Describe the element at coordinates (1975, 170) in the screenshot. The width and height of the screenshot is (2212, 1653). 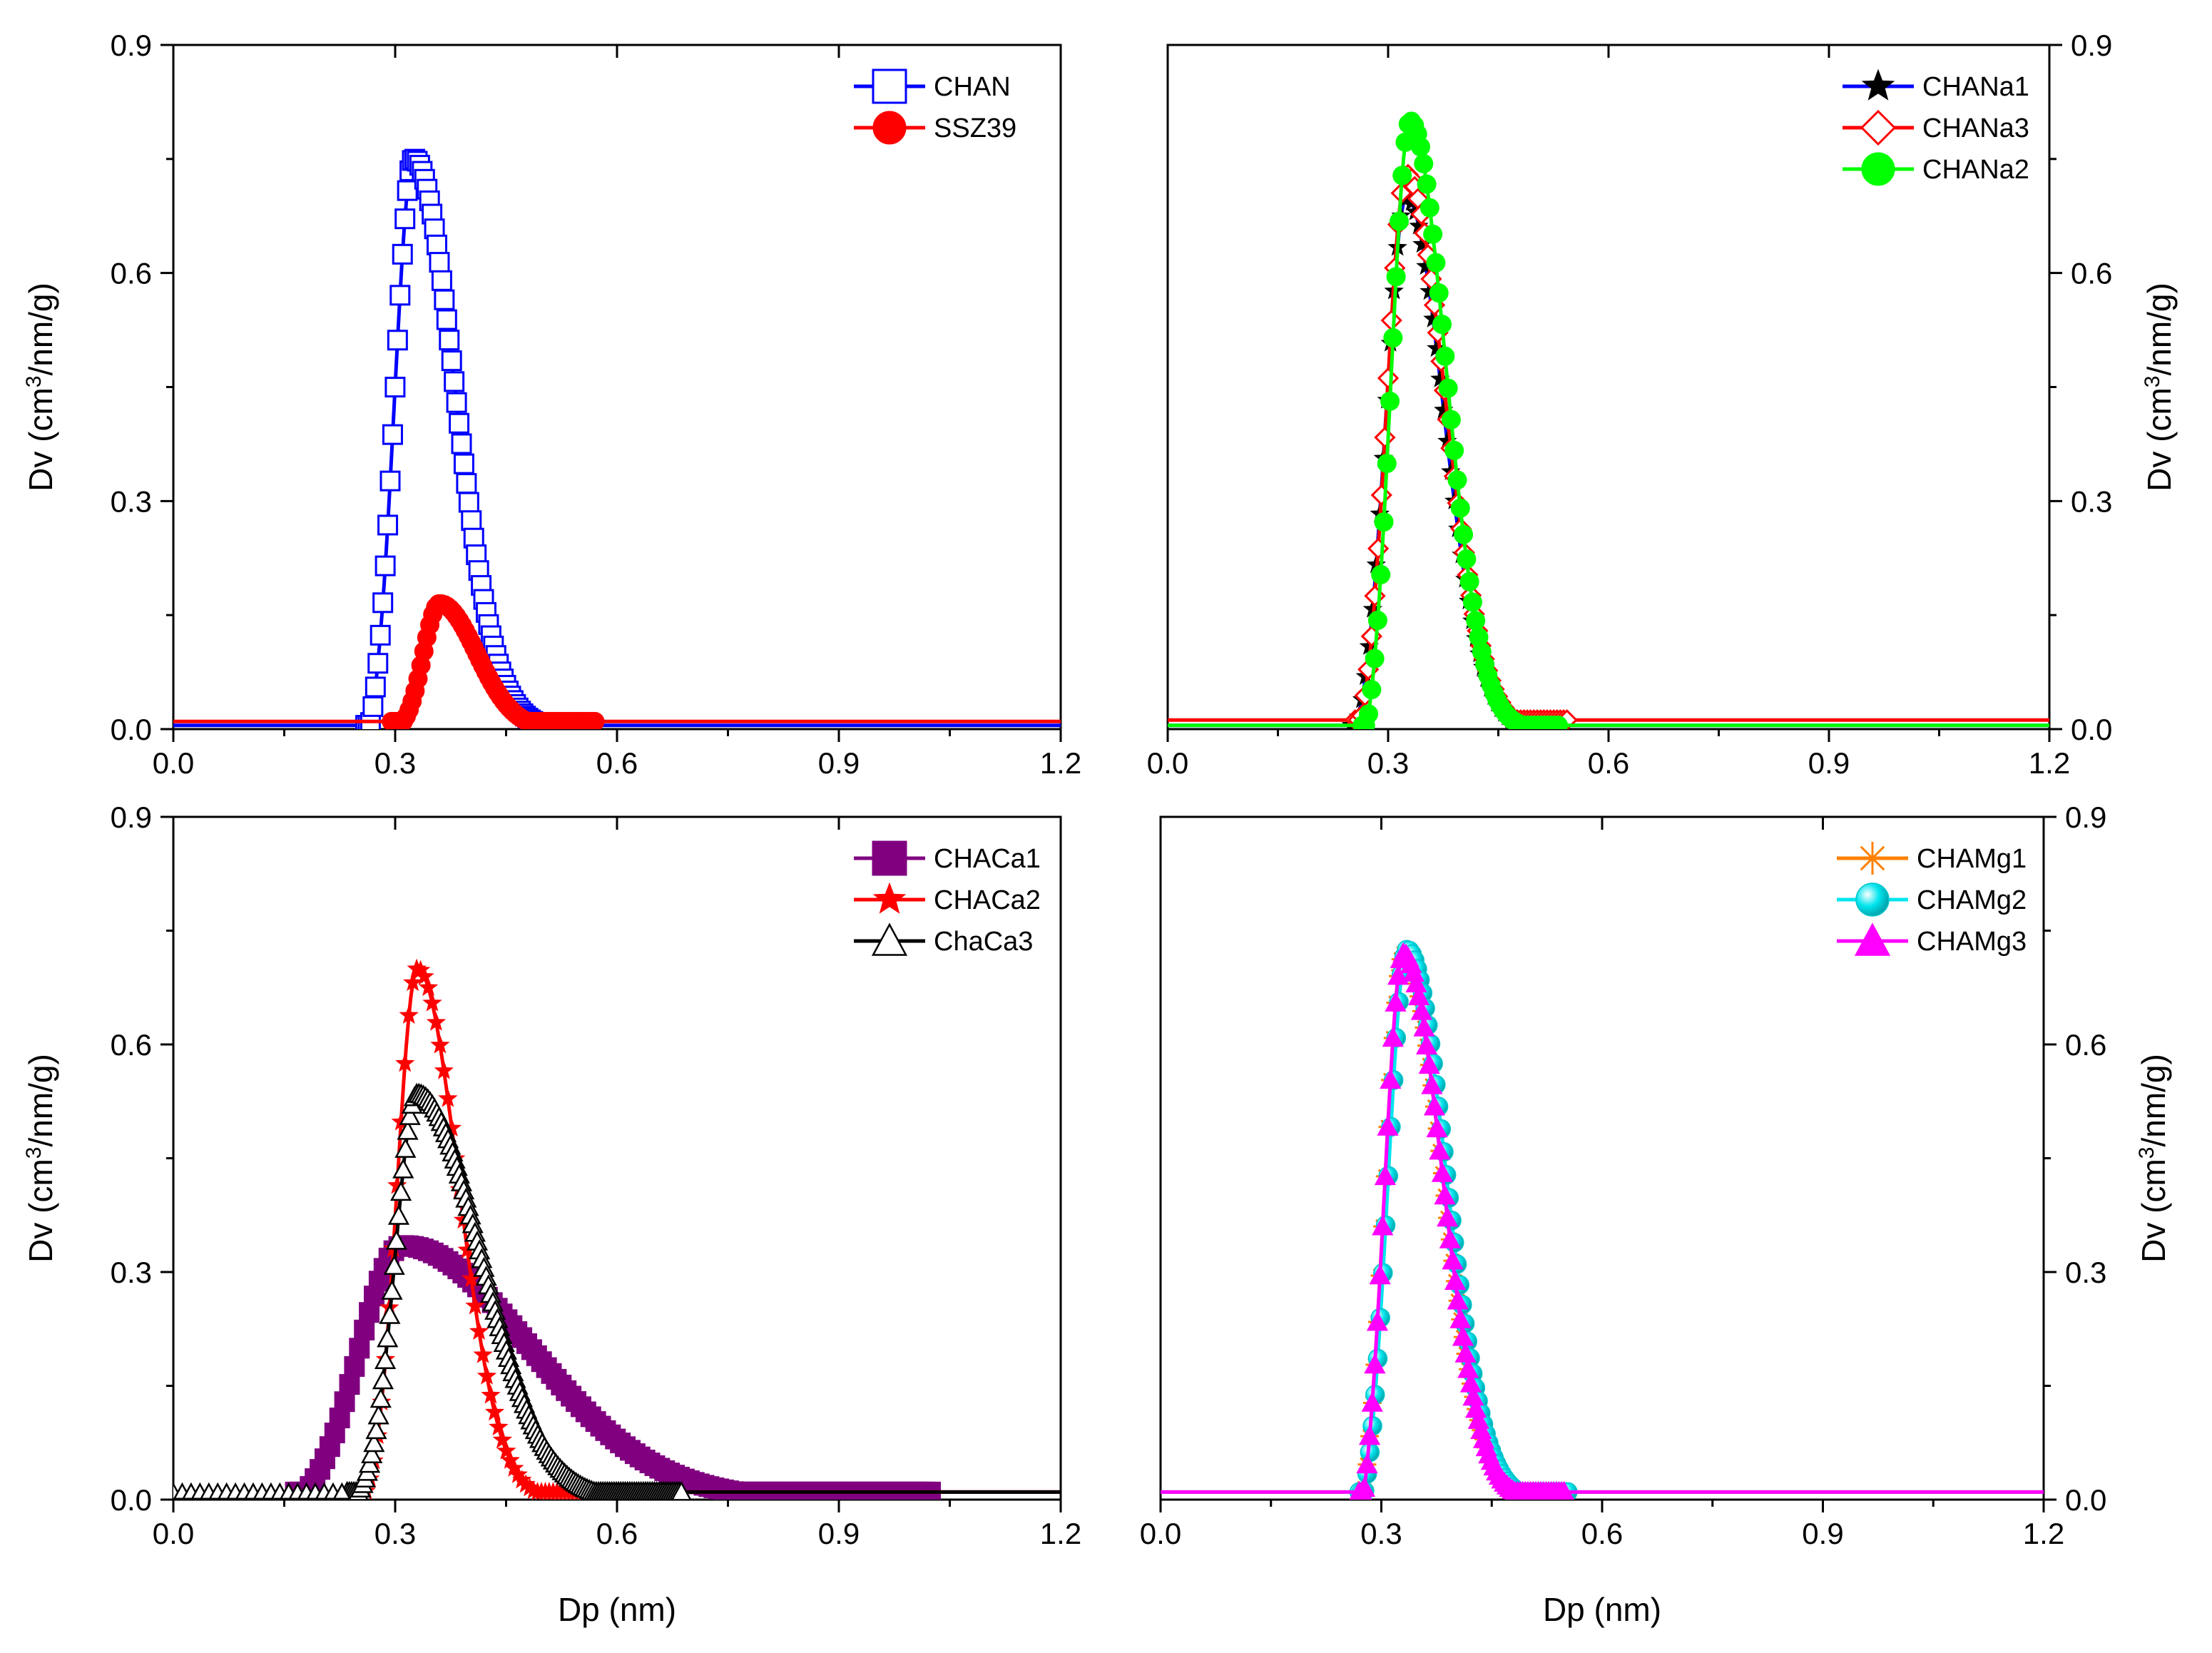
I see `legend-label: CHANa2` at that location.